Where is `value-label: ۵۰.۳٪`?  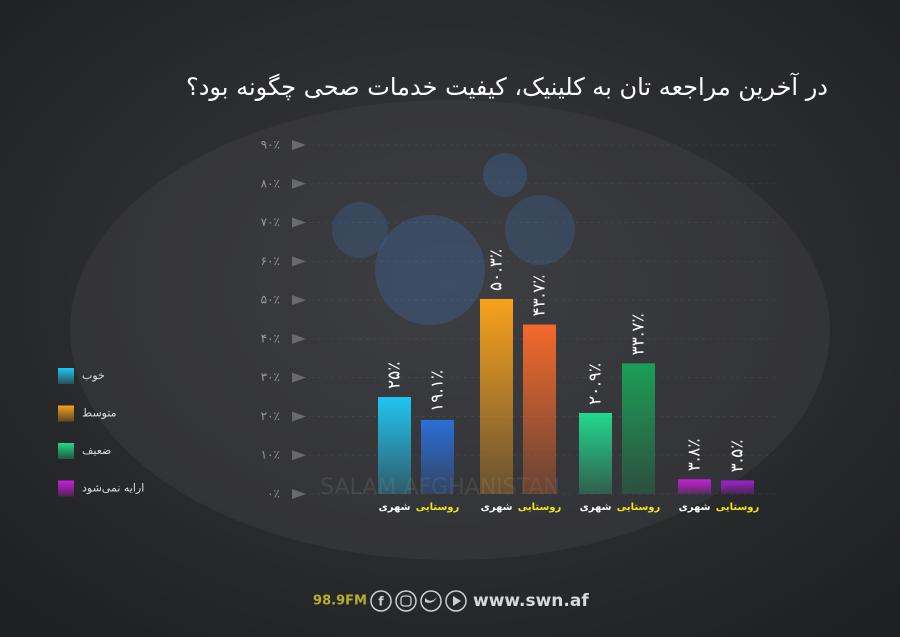
value-label: ۵۰.۳٪ is located at coordinates (497, 270).